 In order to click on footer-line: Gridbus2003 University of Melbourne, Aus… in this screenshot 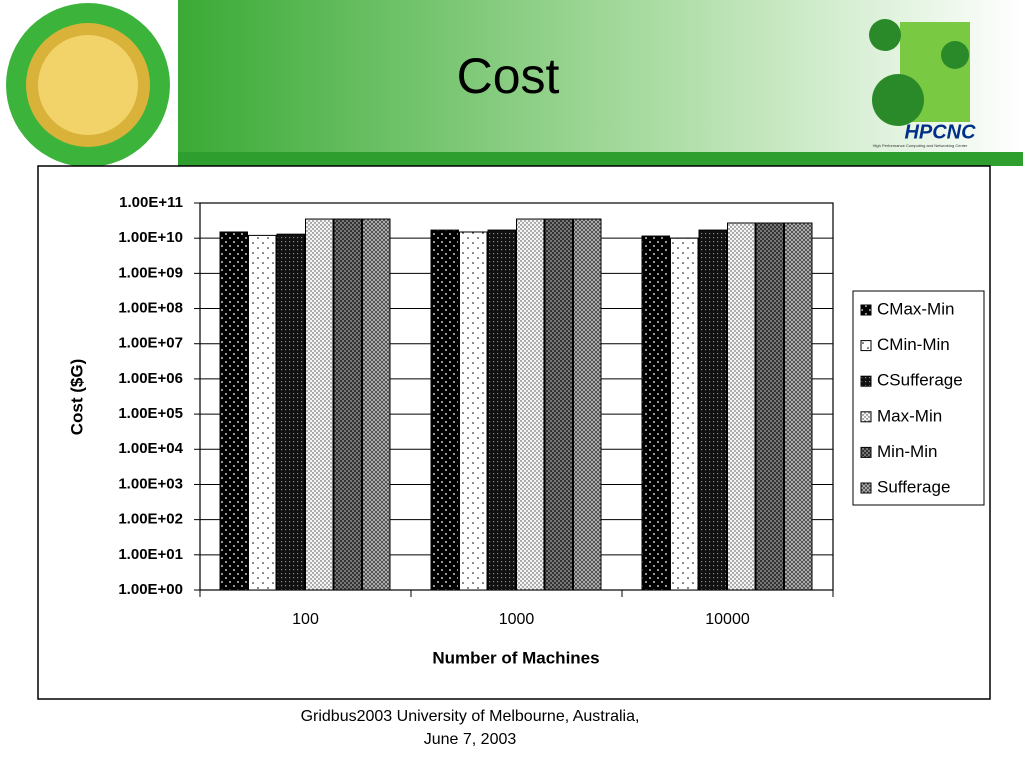, I will do `click(470, 716)`.